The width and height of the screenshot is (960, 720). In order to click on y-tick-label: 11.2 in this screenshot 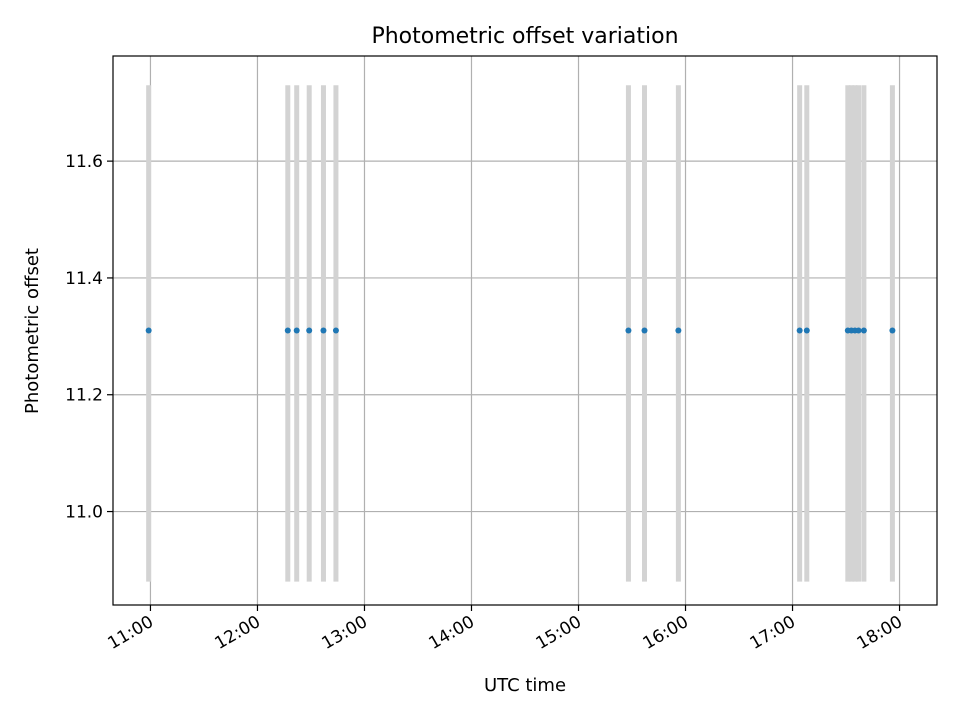, I will do `click(84, 396)`.